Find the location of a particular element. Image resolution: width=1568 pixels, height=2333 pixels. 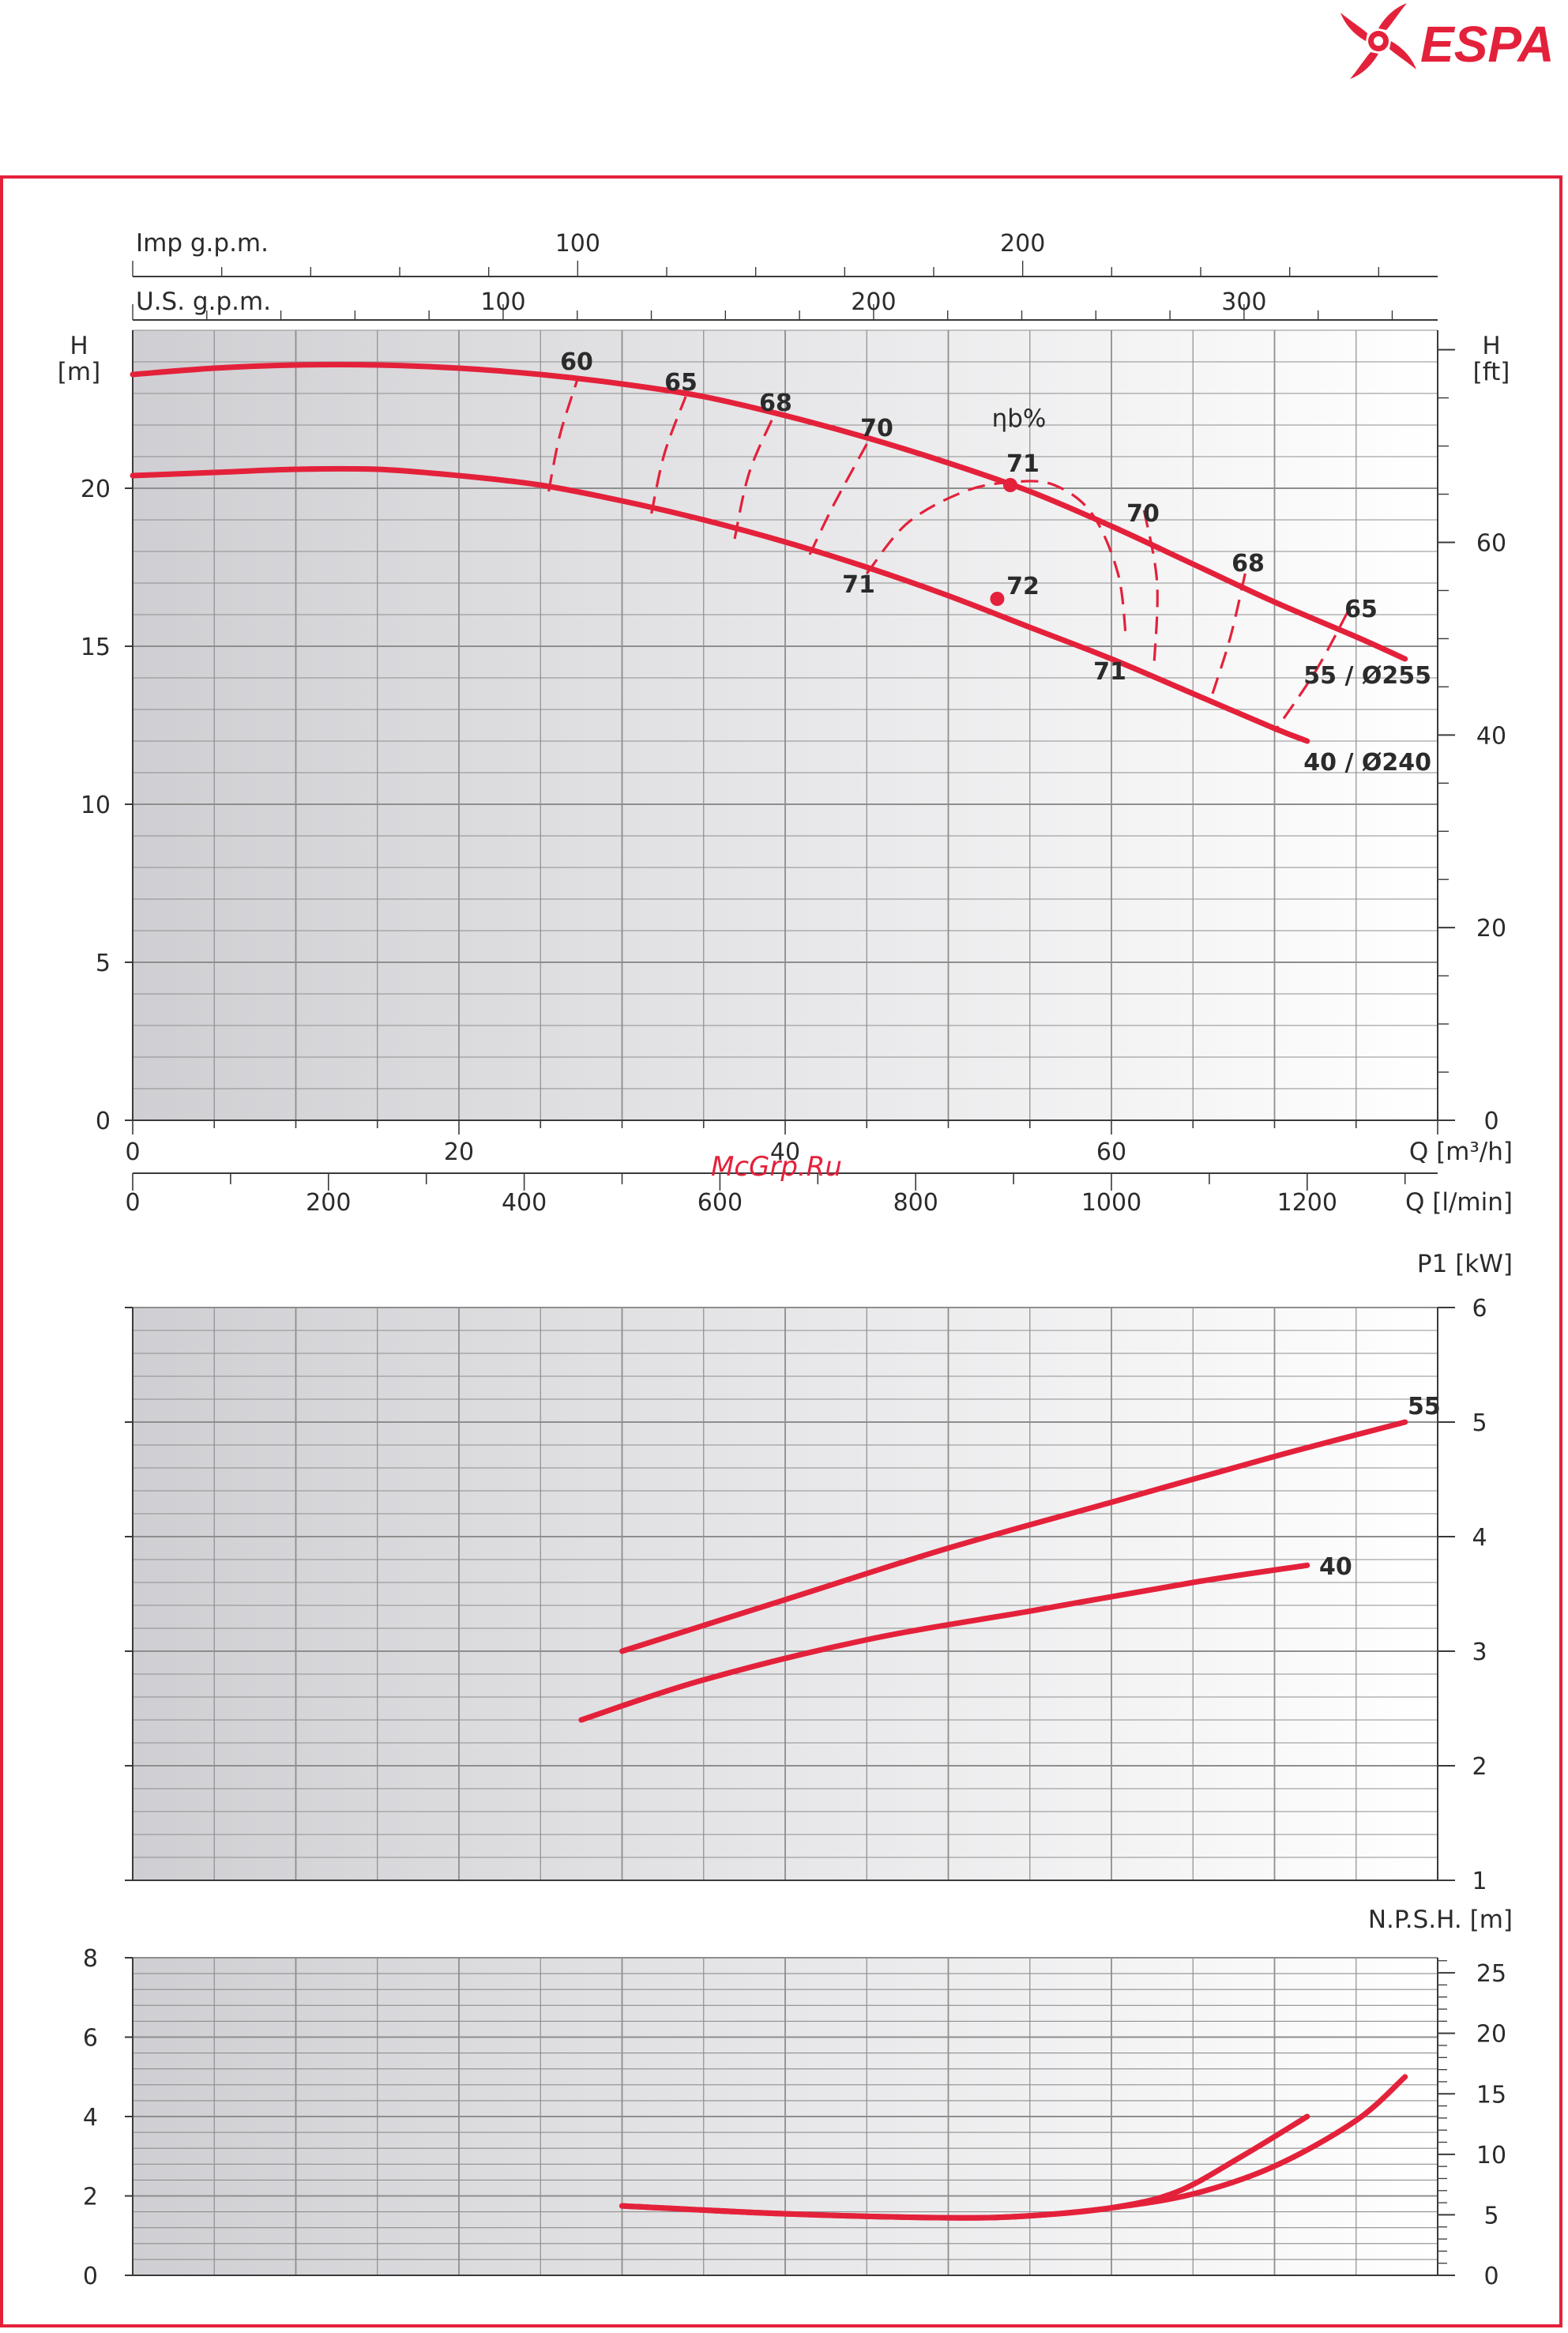

top-imp-tick-label: 200 is located at coordinates (1022, 244).